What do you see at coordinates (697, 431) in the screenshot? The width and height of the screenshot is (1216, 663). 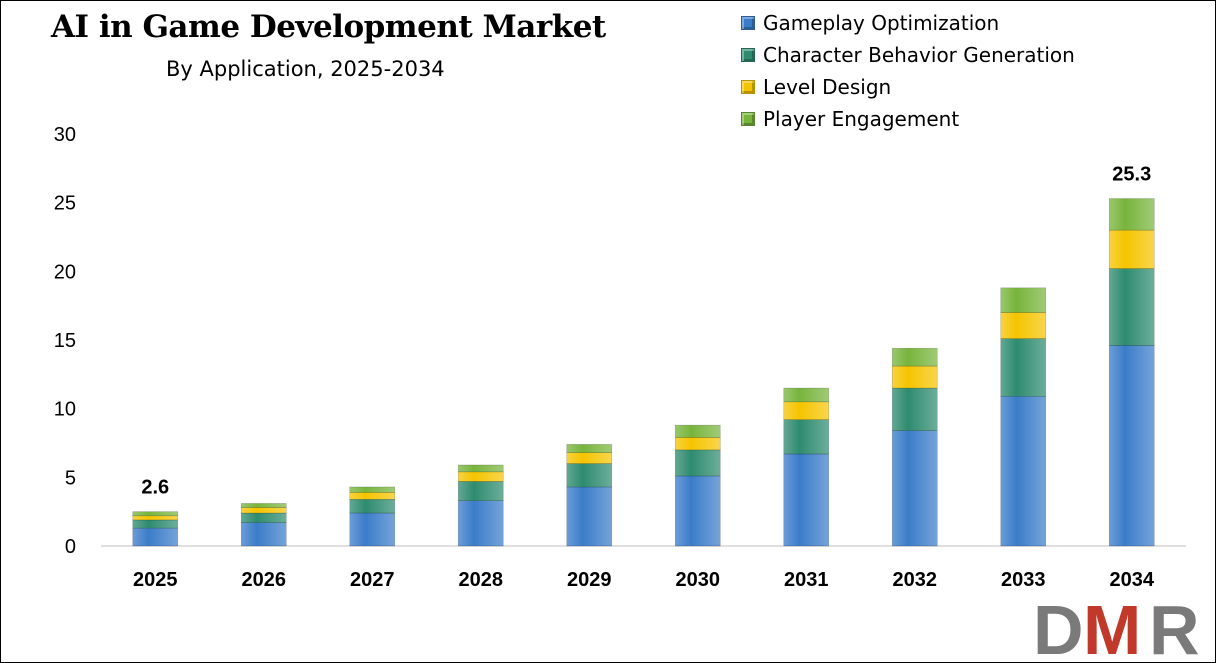 I see `bar-segment-player-engagement-2030` at bounding box center [697, 431].